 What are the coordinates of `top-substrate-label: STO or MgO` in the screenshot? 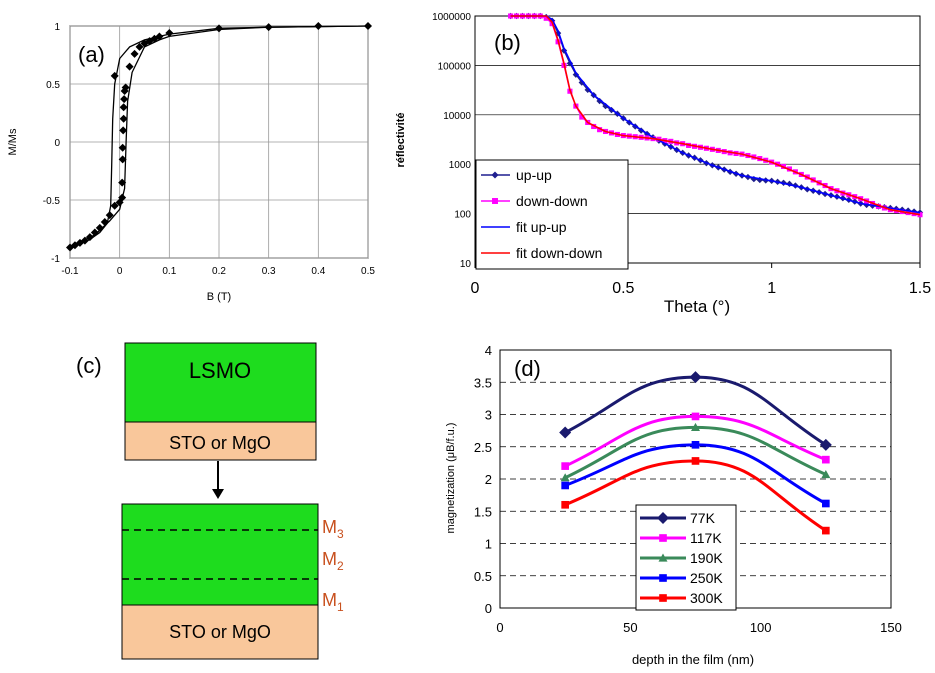 It's located at (220, 443).